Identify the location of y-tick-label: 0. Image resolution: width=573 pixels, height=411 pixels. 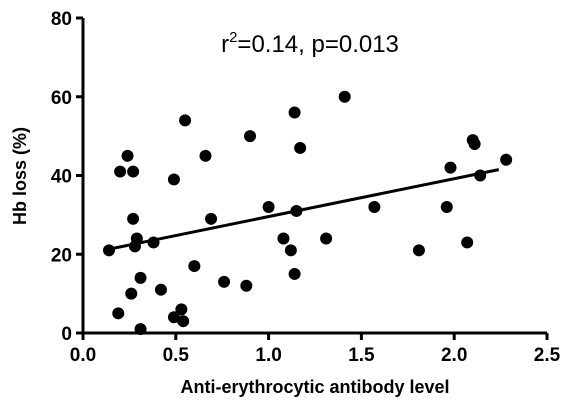
(66, 334).